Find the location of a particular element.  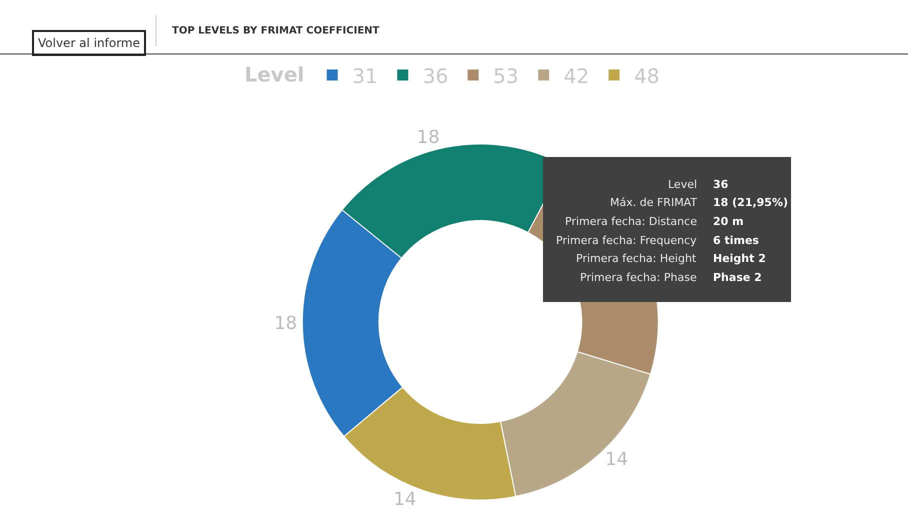

text: Volver al informe is located at coordinates (89, 43).